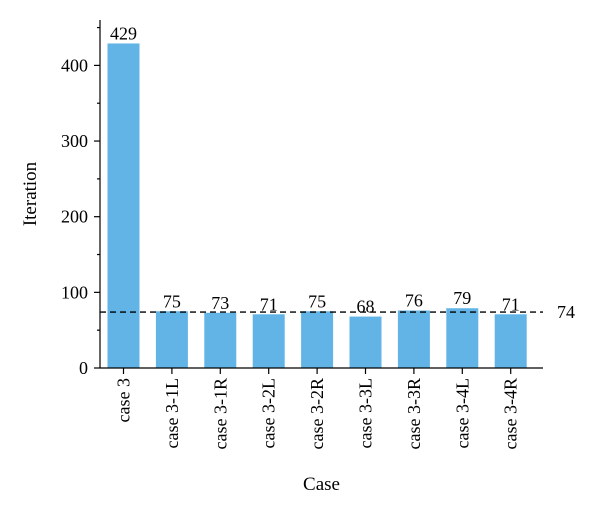  I want to click on y-ticks-group: 0 100 200 300 400, so click(80, 202).